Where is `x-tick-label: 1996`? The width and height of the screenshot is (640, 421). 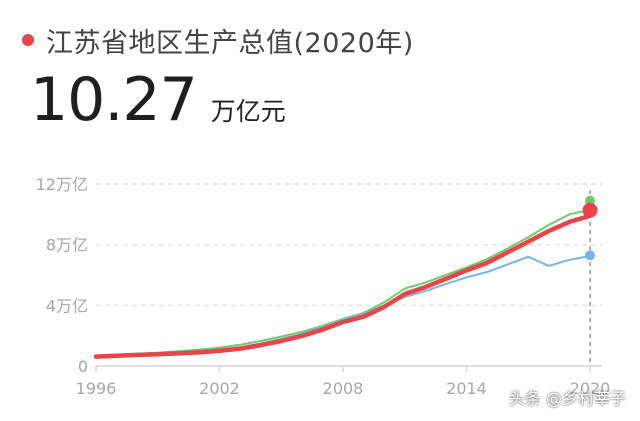 x-tick-label: 1996 is located at coordinates (96, 388).